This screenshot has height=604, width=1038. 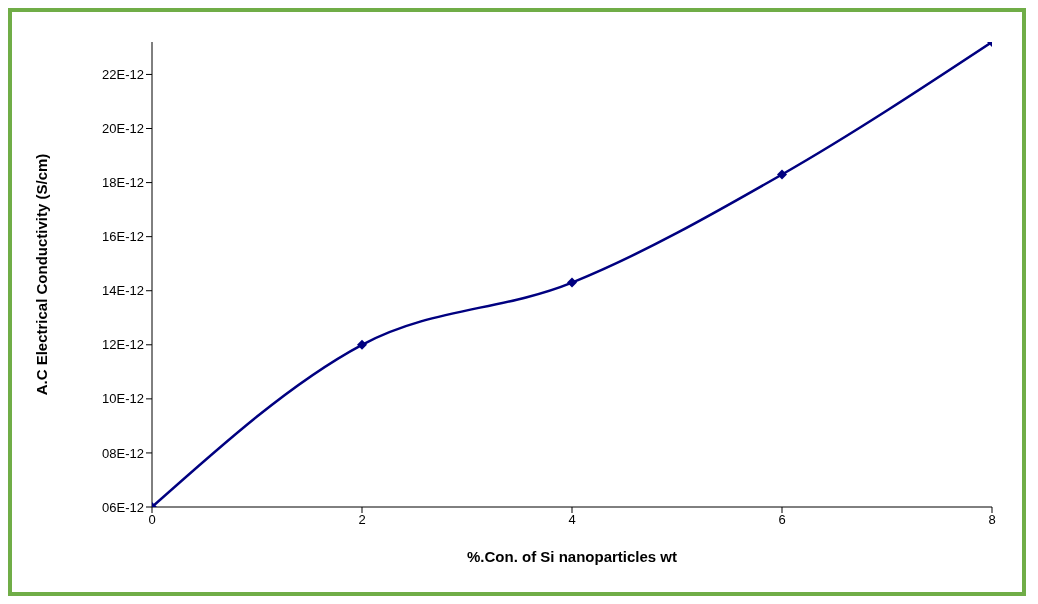 What do you see at coordinates (572, 520) in the screenshot?
I see `x-tick-label: 4` at bounding box center [572, 520].